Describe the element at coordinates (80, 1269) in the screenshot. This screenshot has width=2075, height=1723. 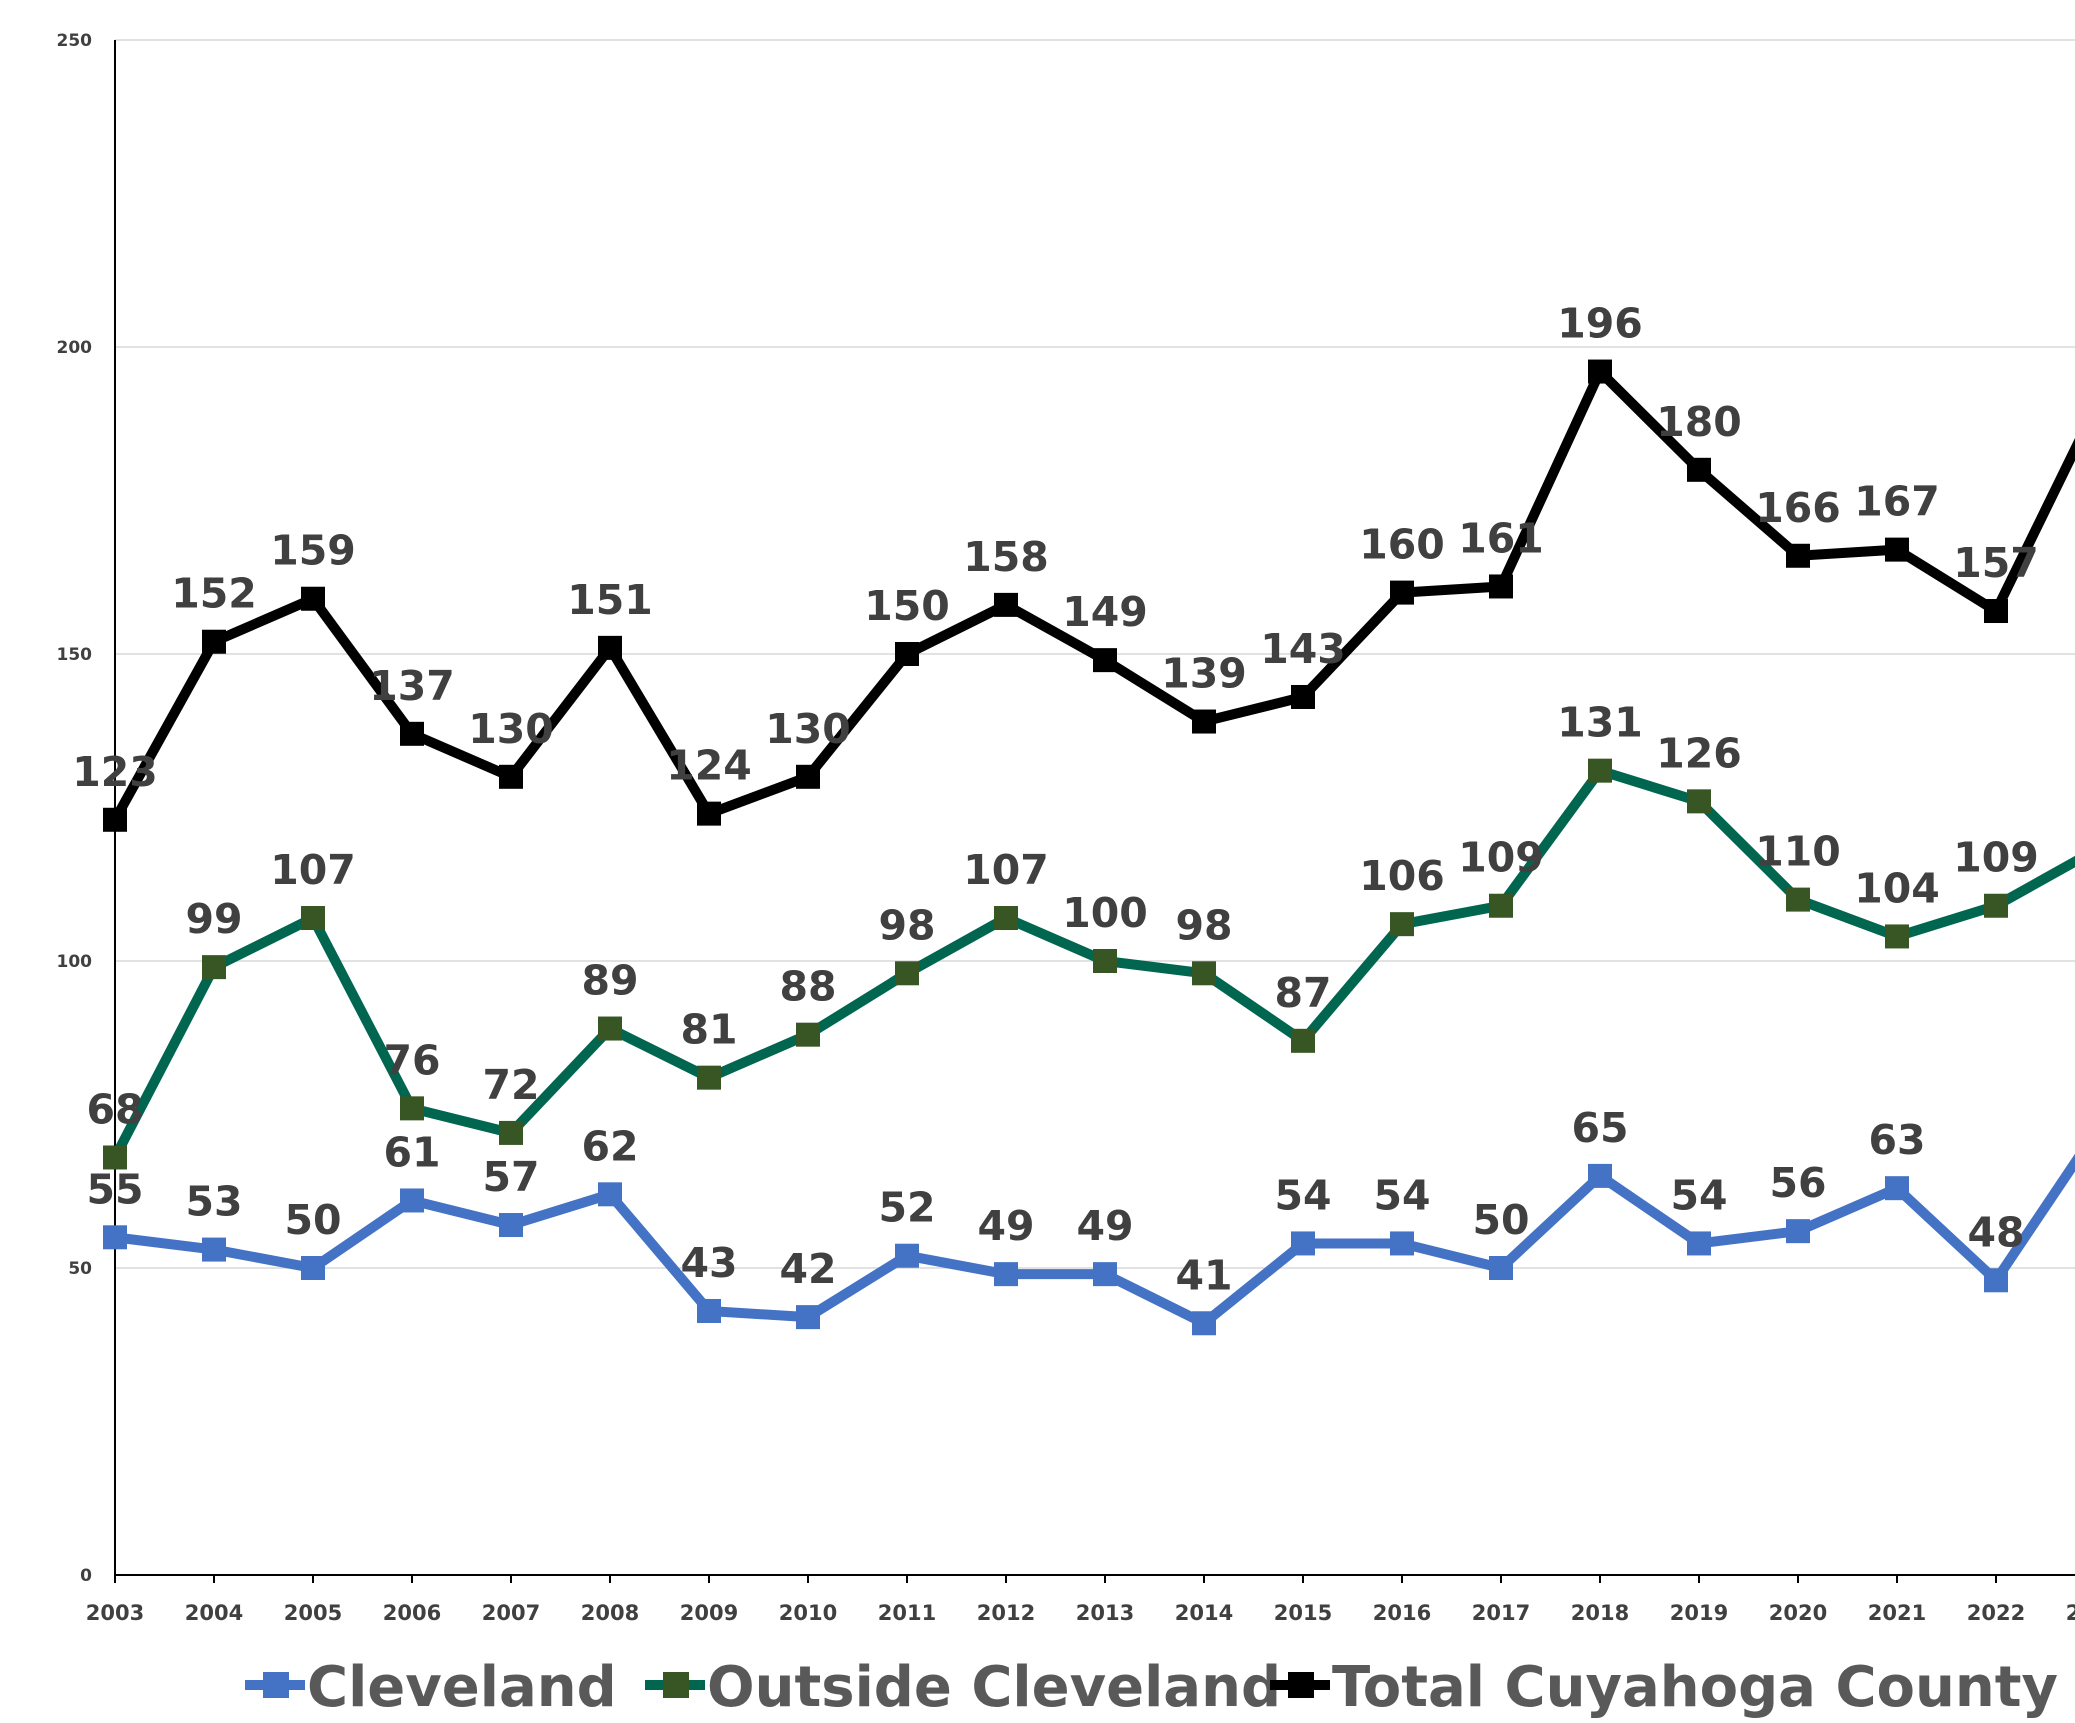
I see `y-tick-label: 50` at that location.